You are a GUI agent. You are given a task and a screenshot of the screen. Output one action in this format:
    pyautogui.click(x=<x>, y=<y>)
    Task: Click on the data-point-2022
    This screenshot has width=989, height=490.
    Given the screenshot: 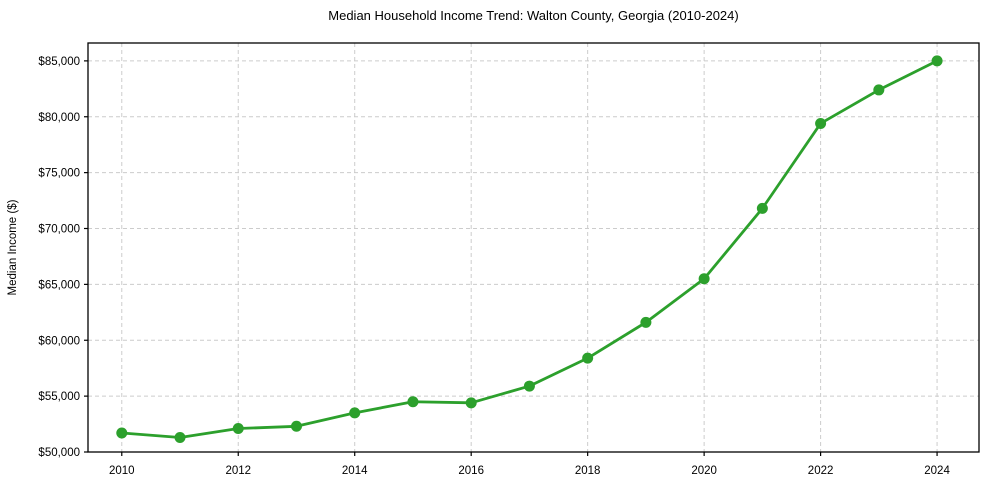 What is the action you would take?
    pyautogui.click(x=821, y=123)
    